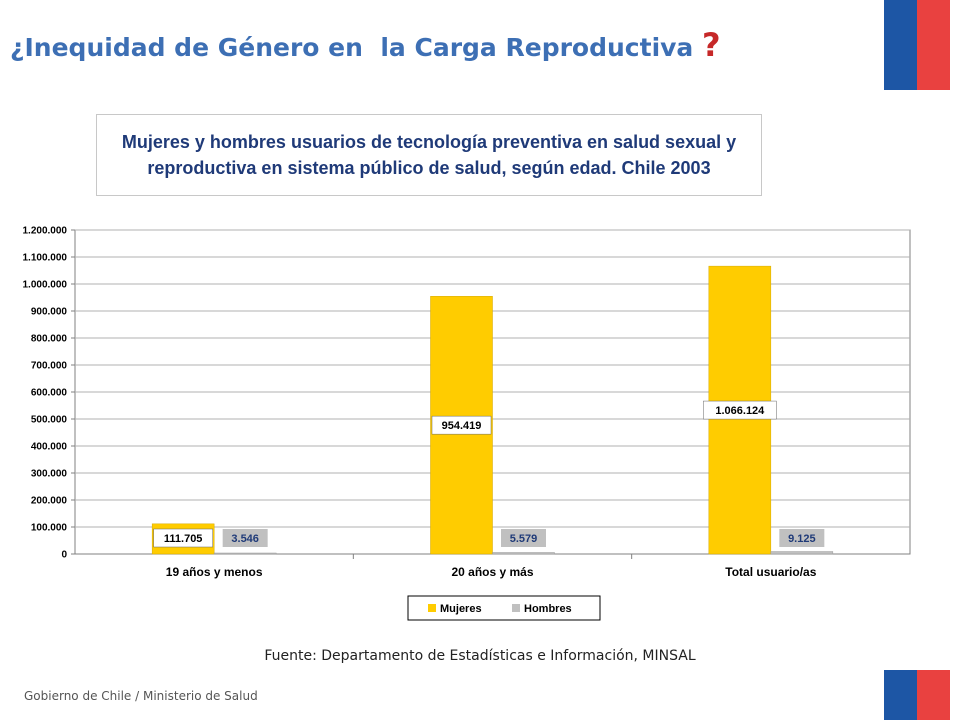  What do you see at coordinates (49, 447) in the screenshot?
I see `y-tick-label: 400.000` at bounding box center [49, 447].